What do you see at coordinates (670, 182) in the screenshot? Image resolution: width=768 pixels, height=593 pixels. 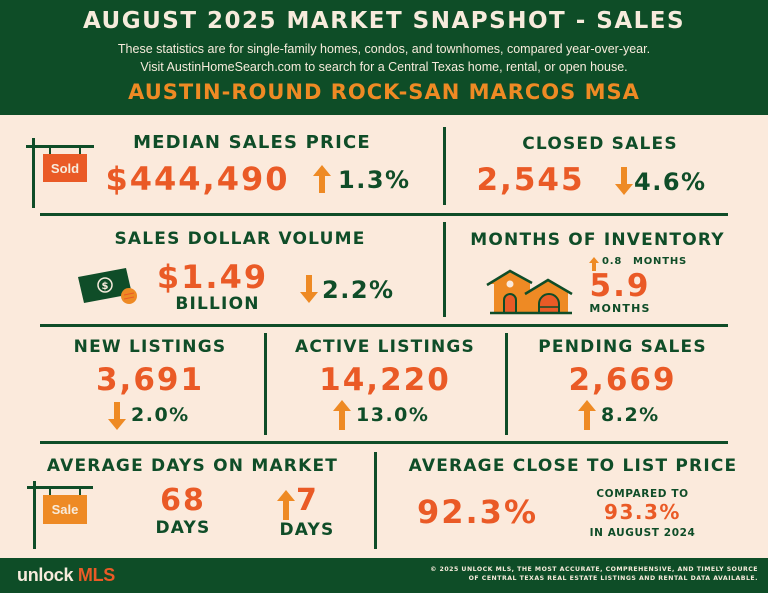 I see `closed-sales-change: 4.6%` at bounding box center [670, 182].